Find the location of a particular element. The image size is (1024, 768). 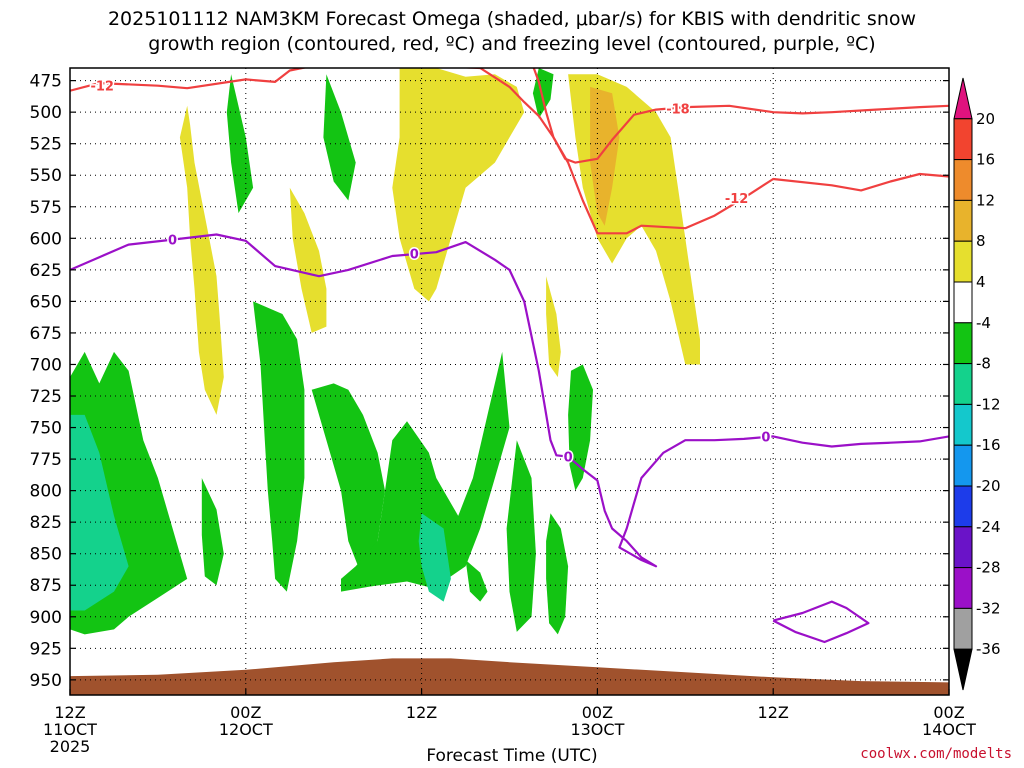

colorbar-label-7: -12 is located at coordinates (988, 404).